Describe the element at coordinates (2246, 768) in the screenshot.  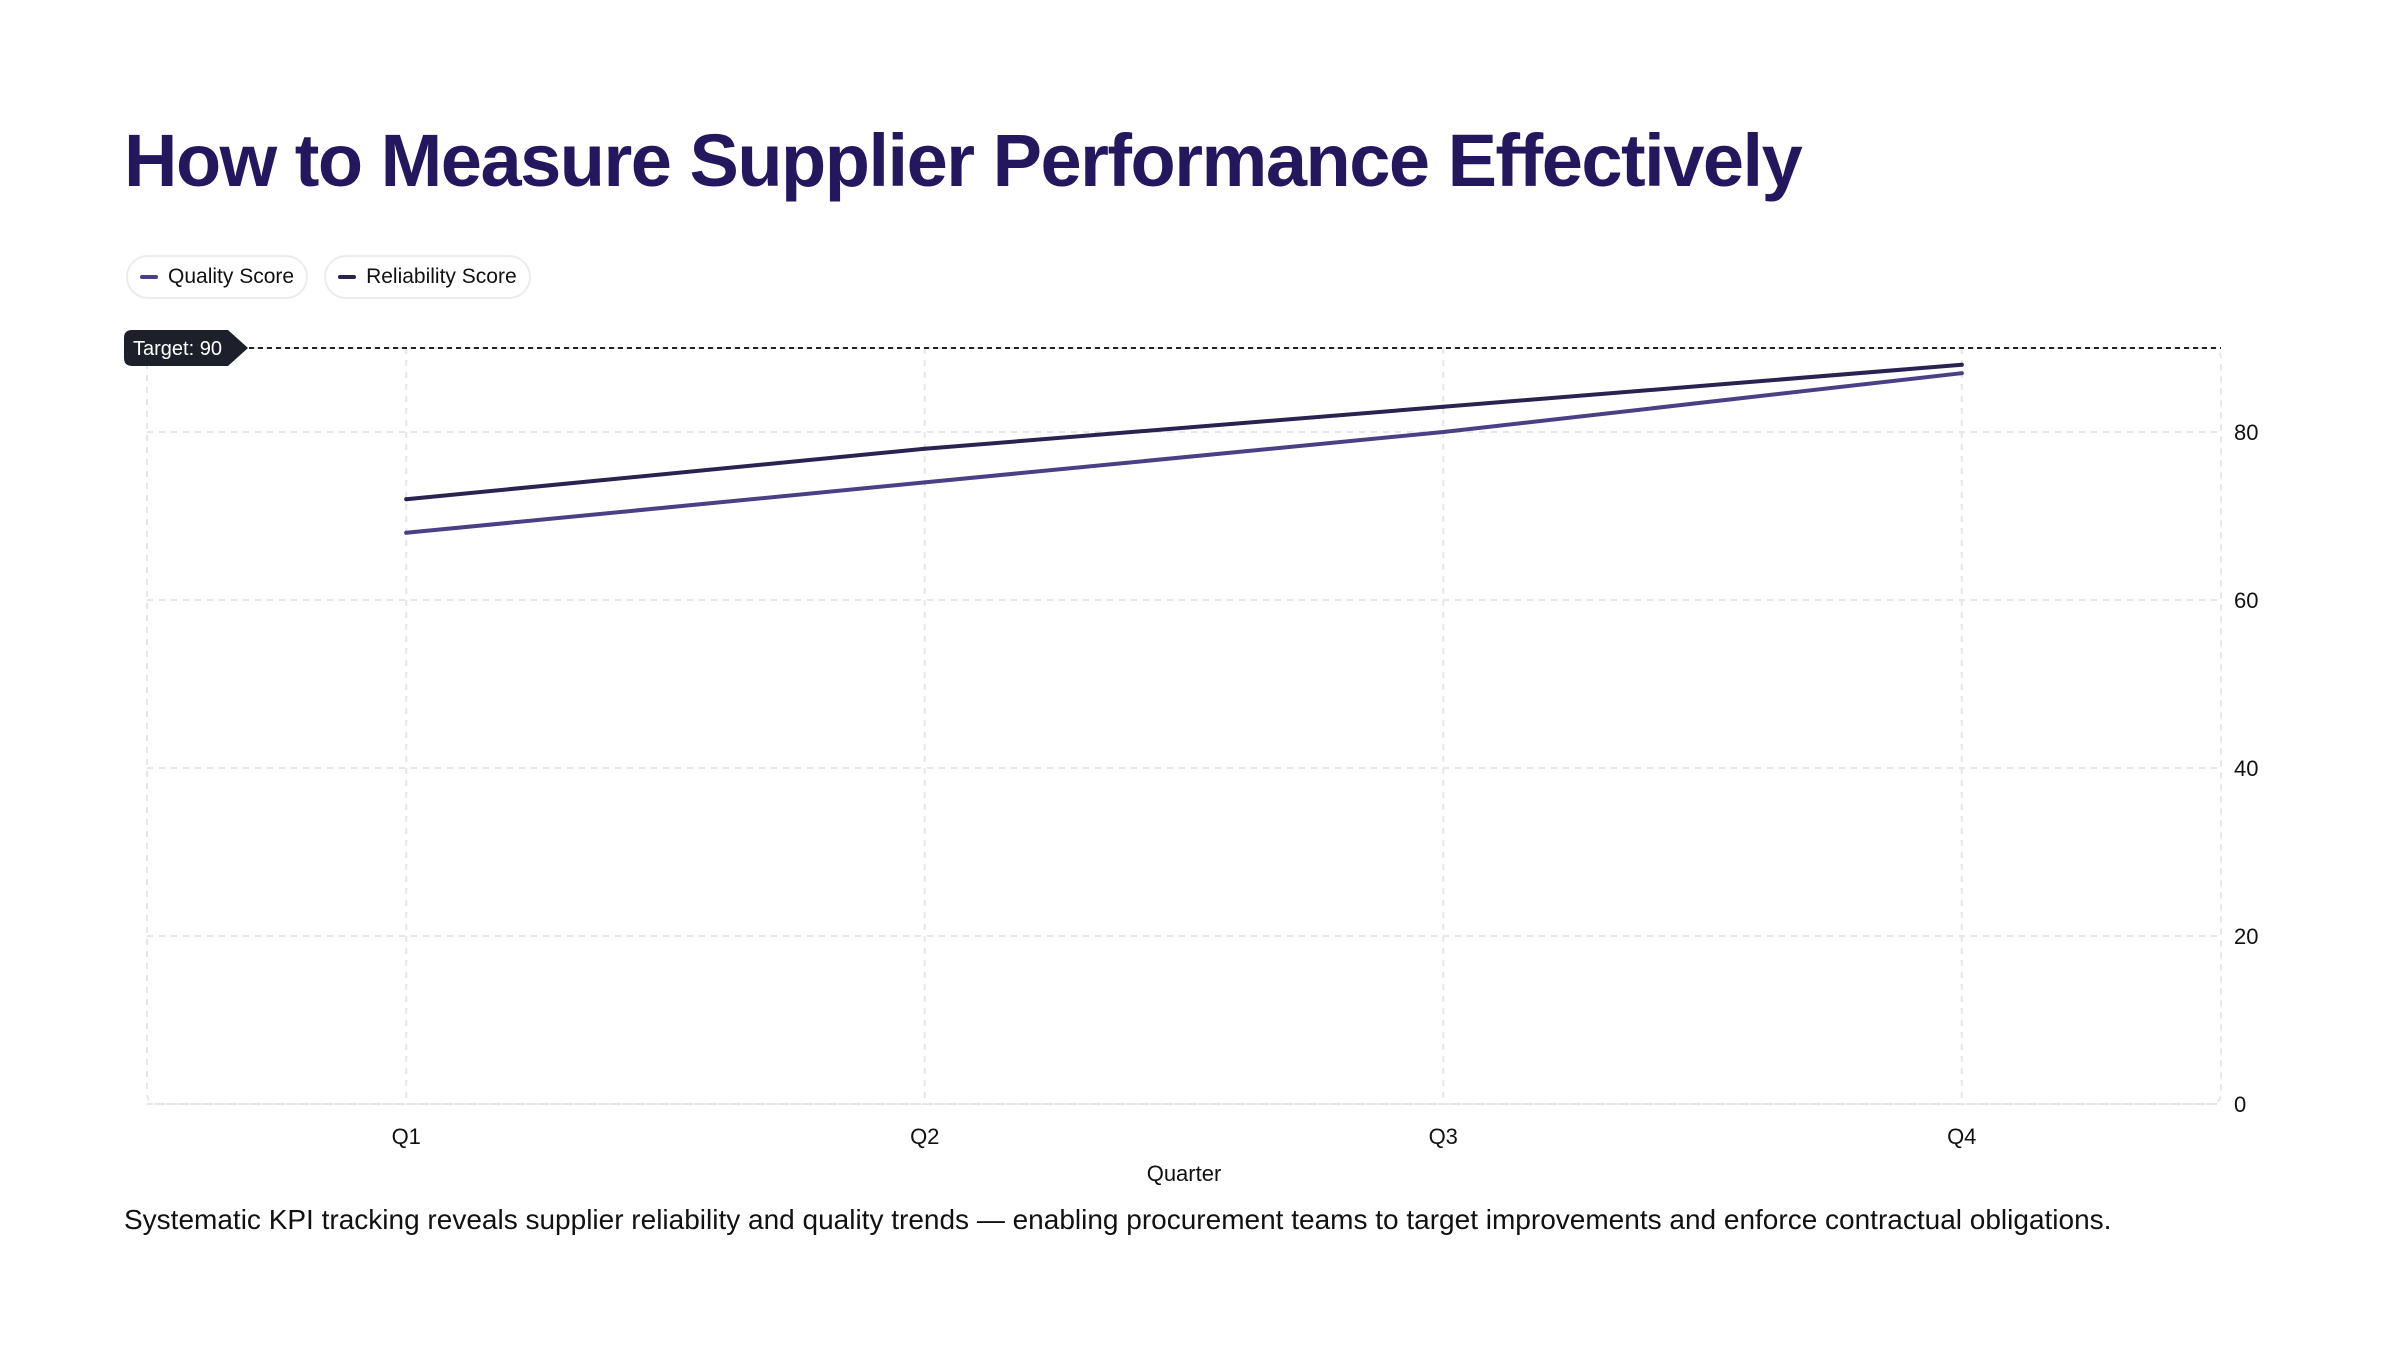
I see `y-tick-label: 40` at that location.